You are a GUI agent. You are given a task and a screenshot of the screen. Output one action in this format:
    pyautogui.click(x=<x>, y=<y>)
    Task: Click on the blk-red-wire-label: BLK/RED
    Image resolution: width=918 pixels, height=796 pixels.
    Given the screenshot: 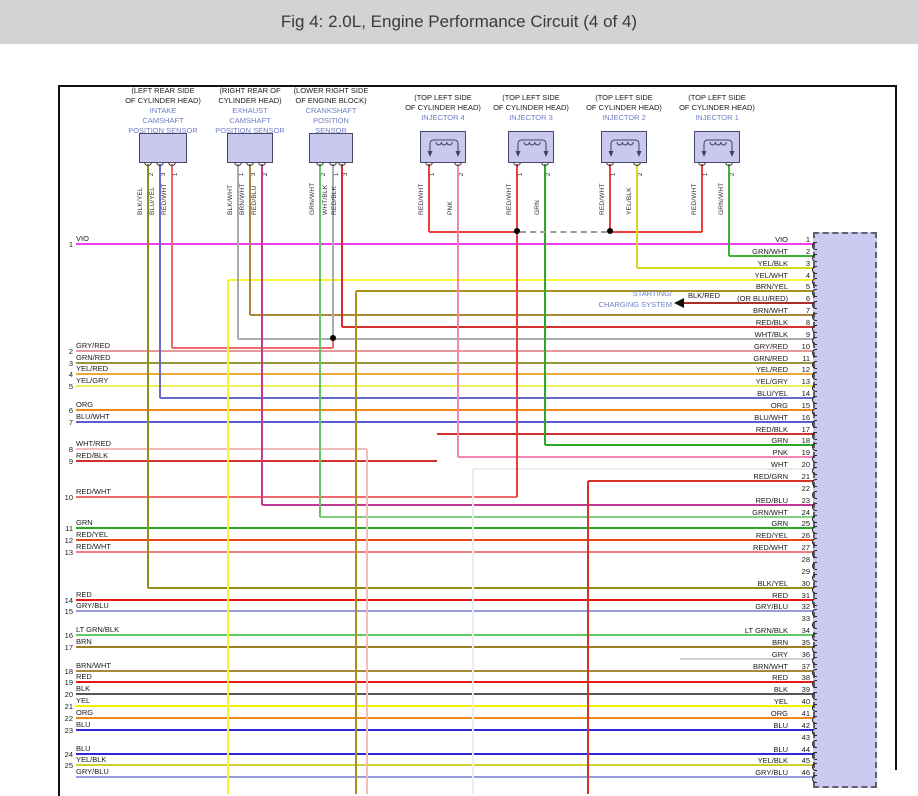 What is the action you would take?
    pyautogui.click(x=704, y=295)
    